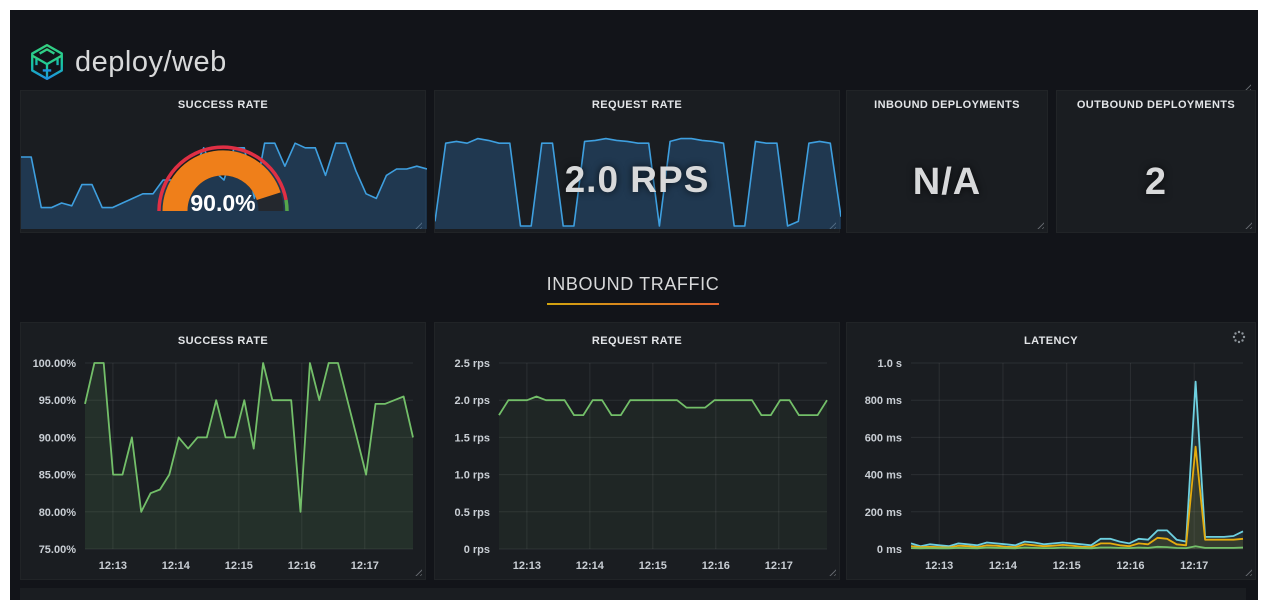  I want to click on panel-request-rate-stat: REQUEST RATE 2.0 RPS, so click(637, 161).